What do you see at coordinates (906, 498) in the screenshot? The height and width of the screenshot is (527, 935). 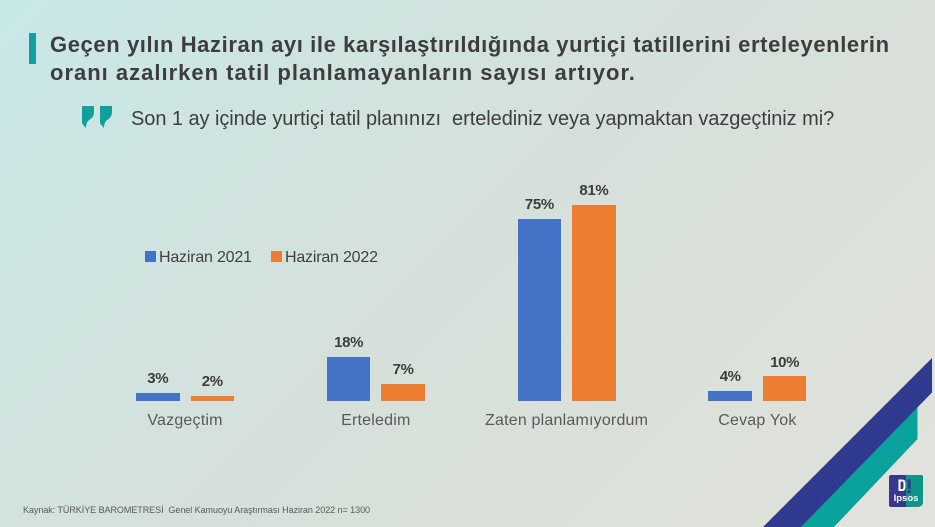 I see `svg-text: Ipsos` at bounding box center [906, 498].